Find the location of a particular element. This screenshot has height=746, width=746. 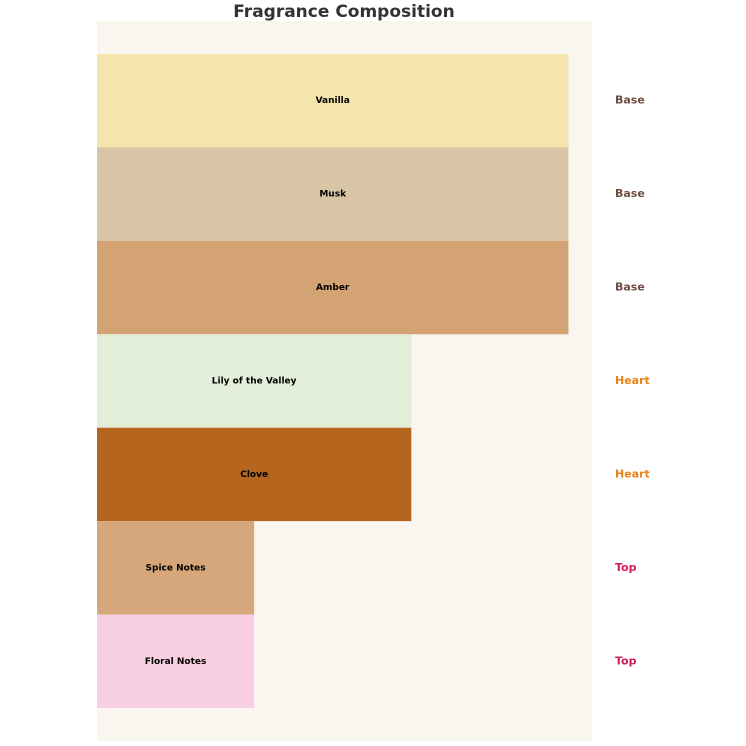

bar-label: Musk is located at coordinates (333, 195).